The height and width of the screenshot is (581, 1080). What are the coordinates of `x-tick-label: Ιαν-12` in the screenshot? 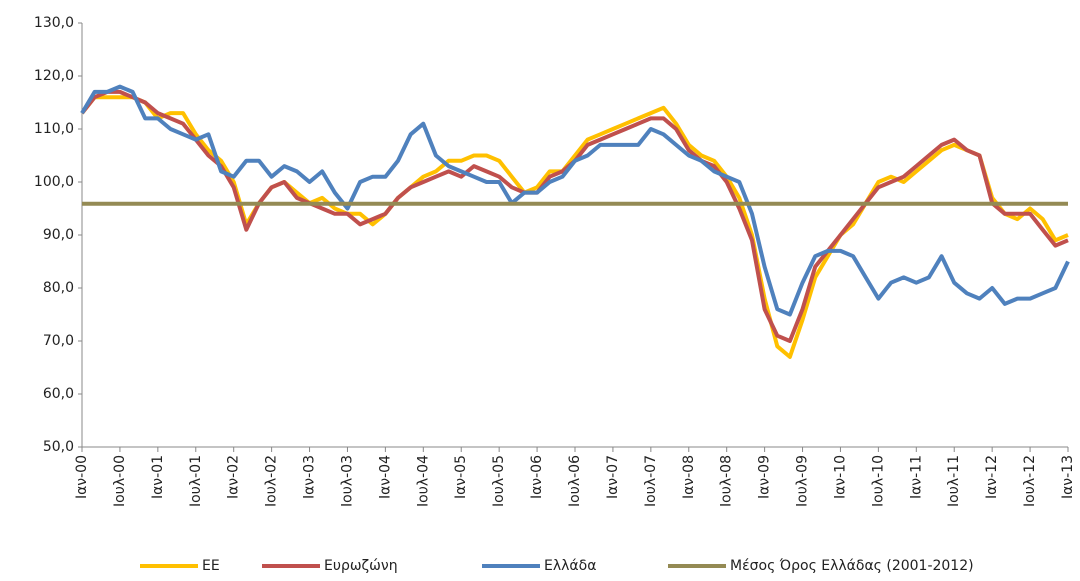 It's located at (992, 477).